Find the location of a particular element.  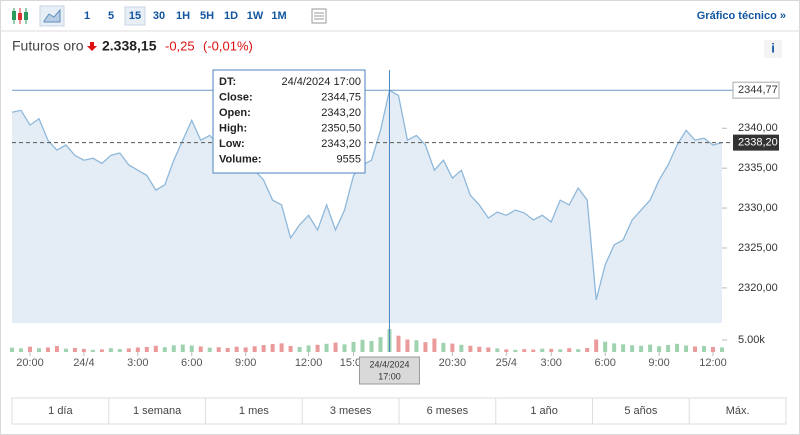

info-icon: i is located at coordinates (773, 47).